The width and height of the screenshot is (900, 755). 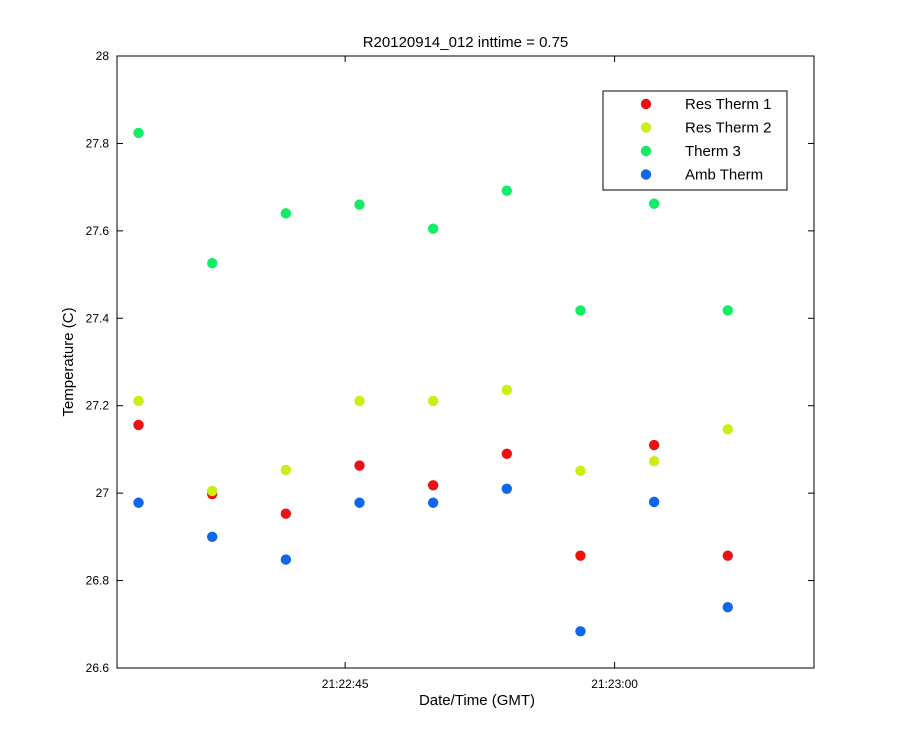 I want to click on x-tick-label: 21:22:45, so click(x=345, y=684).